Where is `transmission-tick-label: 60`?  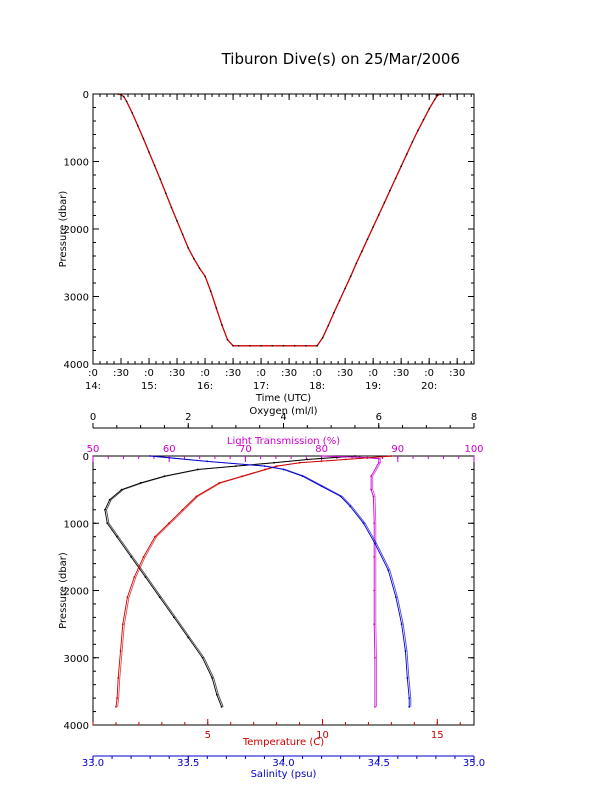
transmission-tick-label: 60 is located at coordinates (169, 449).